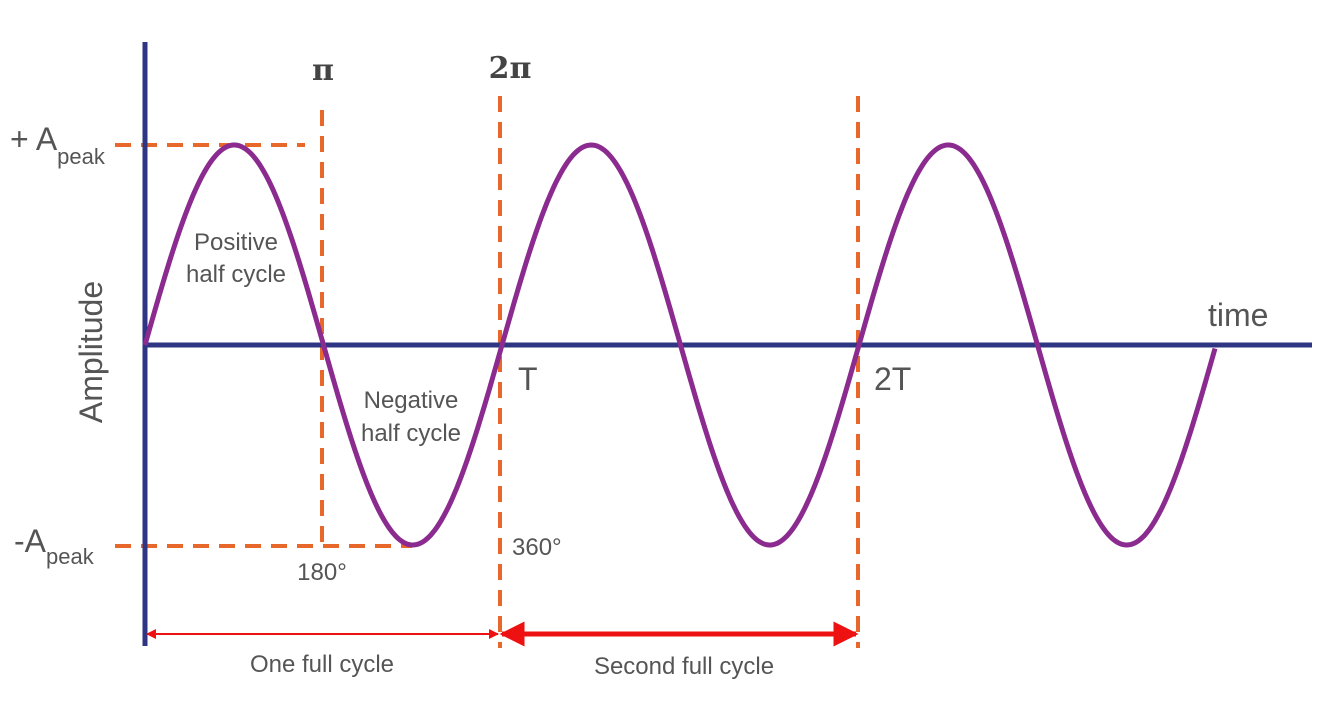 Image resolution: width=1317 pixels, height=714 pixels. I want to click on second-full-cycle-label: Second full cycle, so click(684, 666).